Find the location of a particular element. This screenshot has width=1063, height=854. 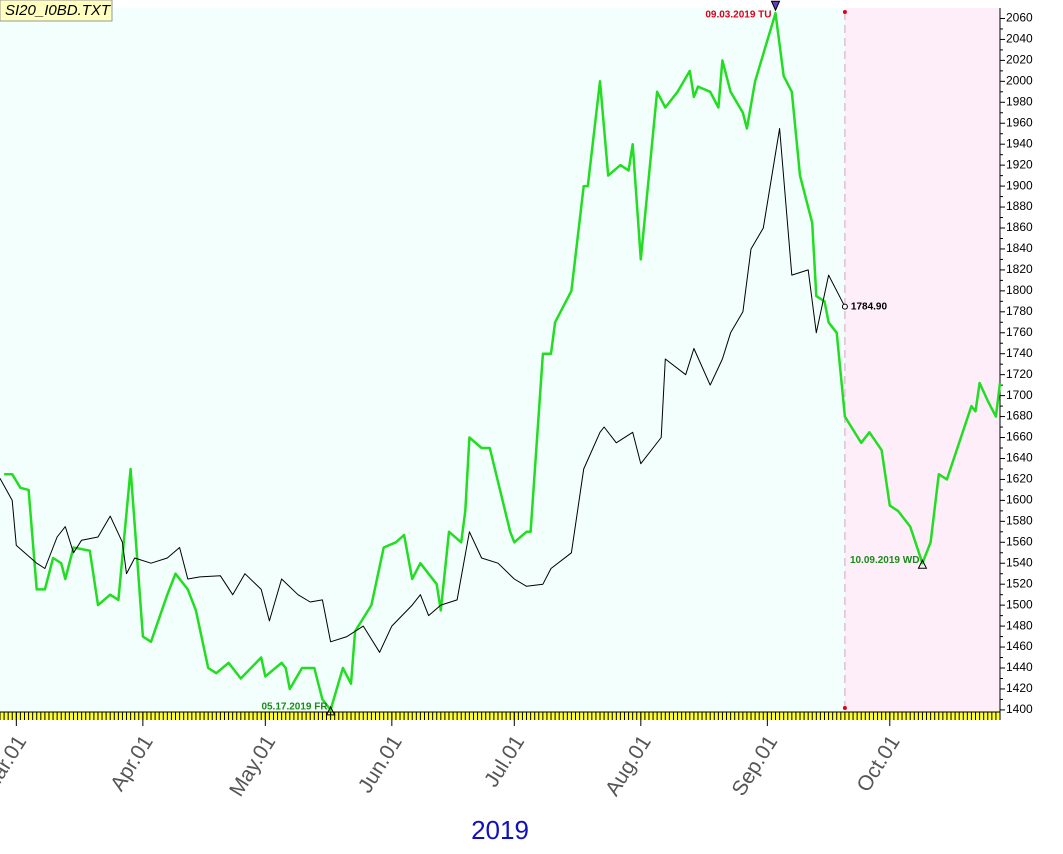

y-tick-label: 1560 is located at coordinates (1019, 541).